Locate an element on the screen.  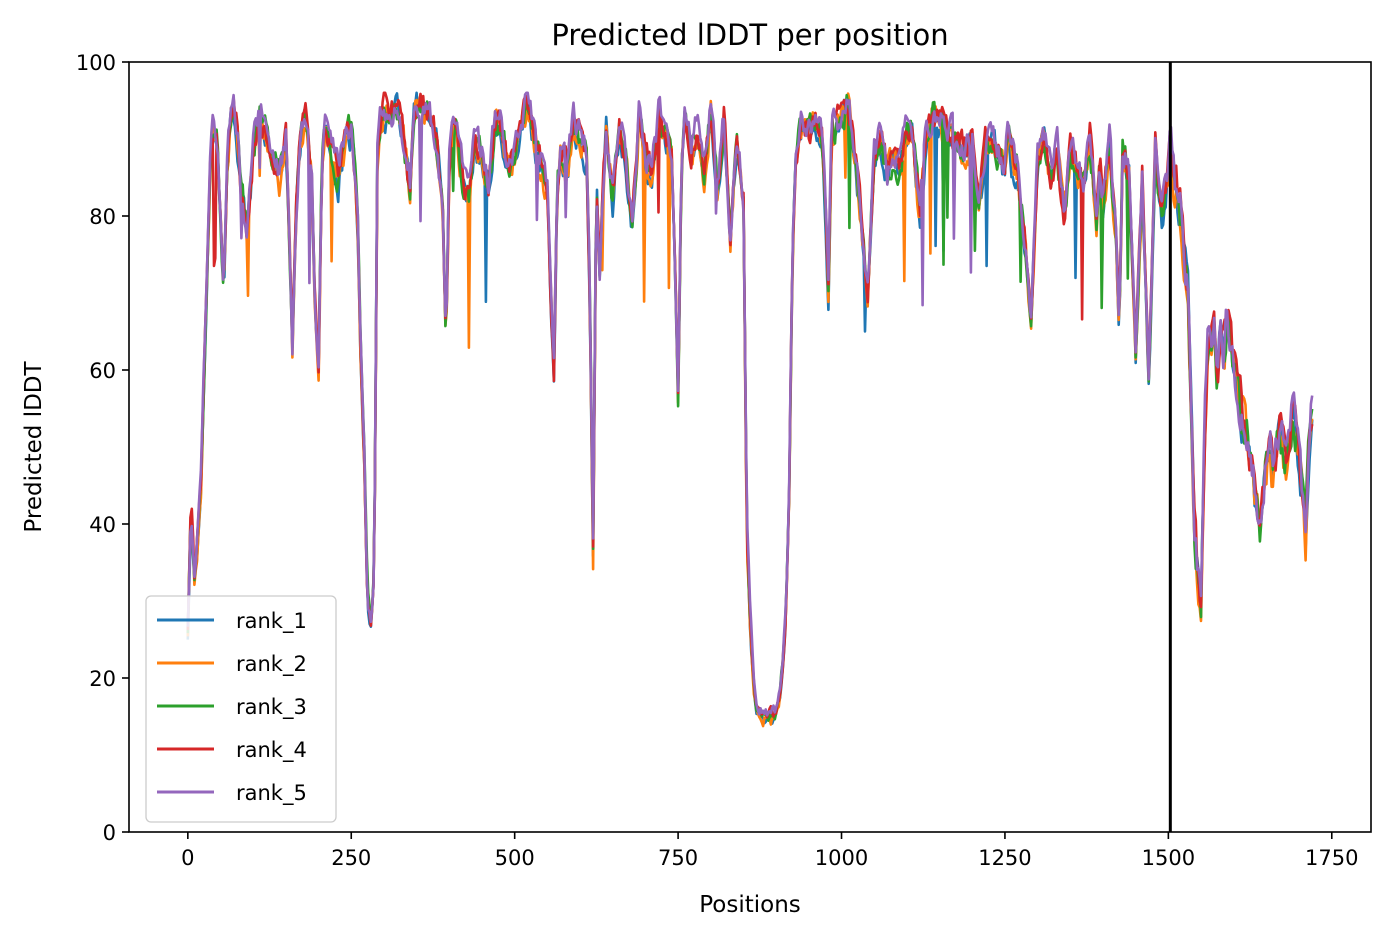
x-tick-label: 1500 is located at coordinates (1168, 858).